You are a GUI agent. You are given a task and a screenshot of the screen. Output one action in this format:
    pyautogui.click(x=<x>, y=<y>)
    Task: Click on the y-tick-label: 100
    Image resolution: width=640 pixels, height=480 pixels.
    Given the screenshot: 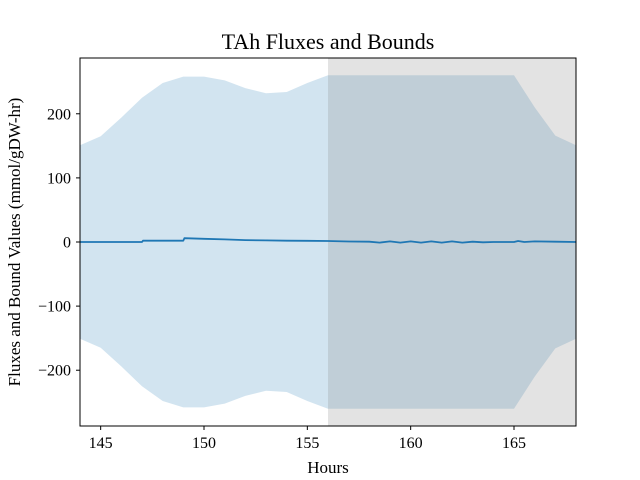 What is the action you would take?
    pyautogui.click(x=59, y=178)
    